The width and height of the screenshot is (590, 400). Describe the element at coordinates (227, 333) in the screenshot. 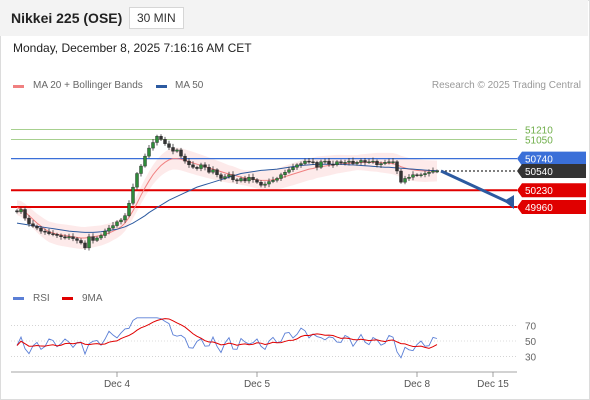

I see `rsi-ma-line` at that location.